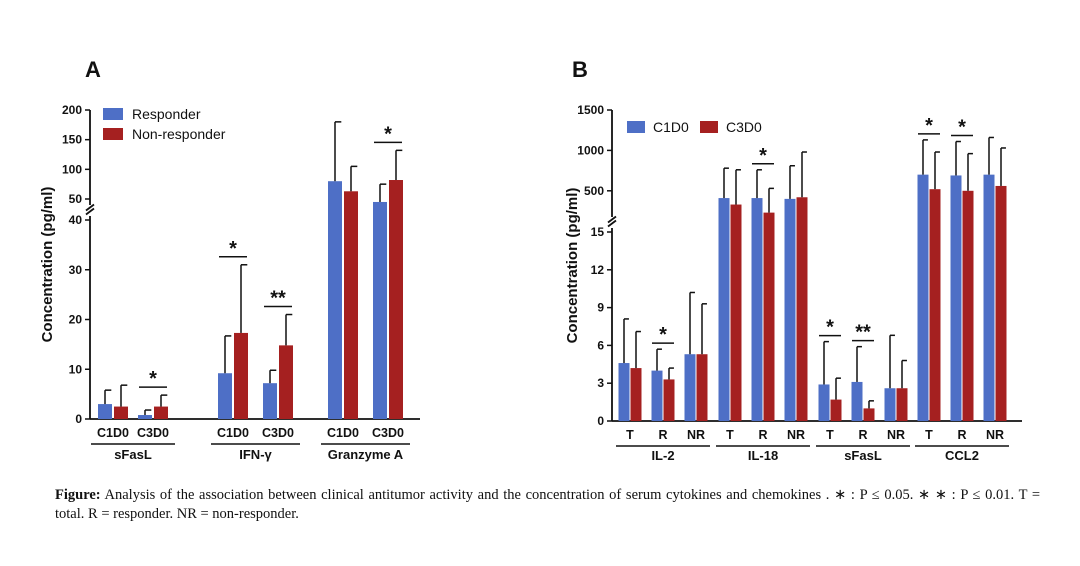 The image size is (1080, 566). Describe the element at coordinates (76, 220) in the screenshot. I see `panel-a-y-tick-label: 40` at that location.